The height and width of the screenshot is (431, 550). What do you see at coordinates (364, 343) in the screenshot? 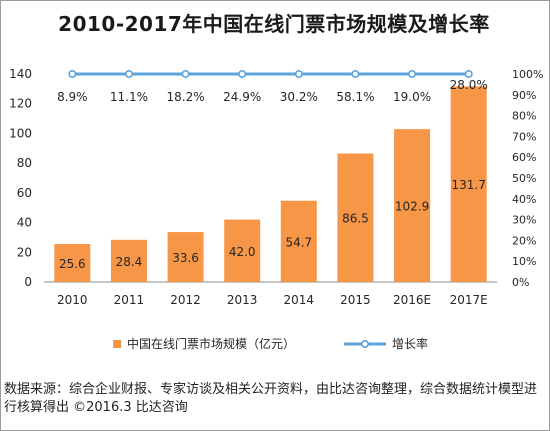
I see `legend-line-marker` at bounding box center [364, 343].